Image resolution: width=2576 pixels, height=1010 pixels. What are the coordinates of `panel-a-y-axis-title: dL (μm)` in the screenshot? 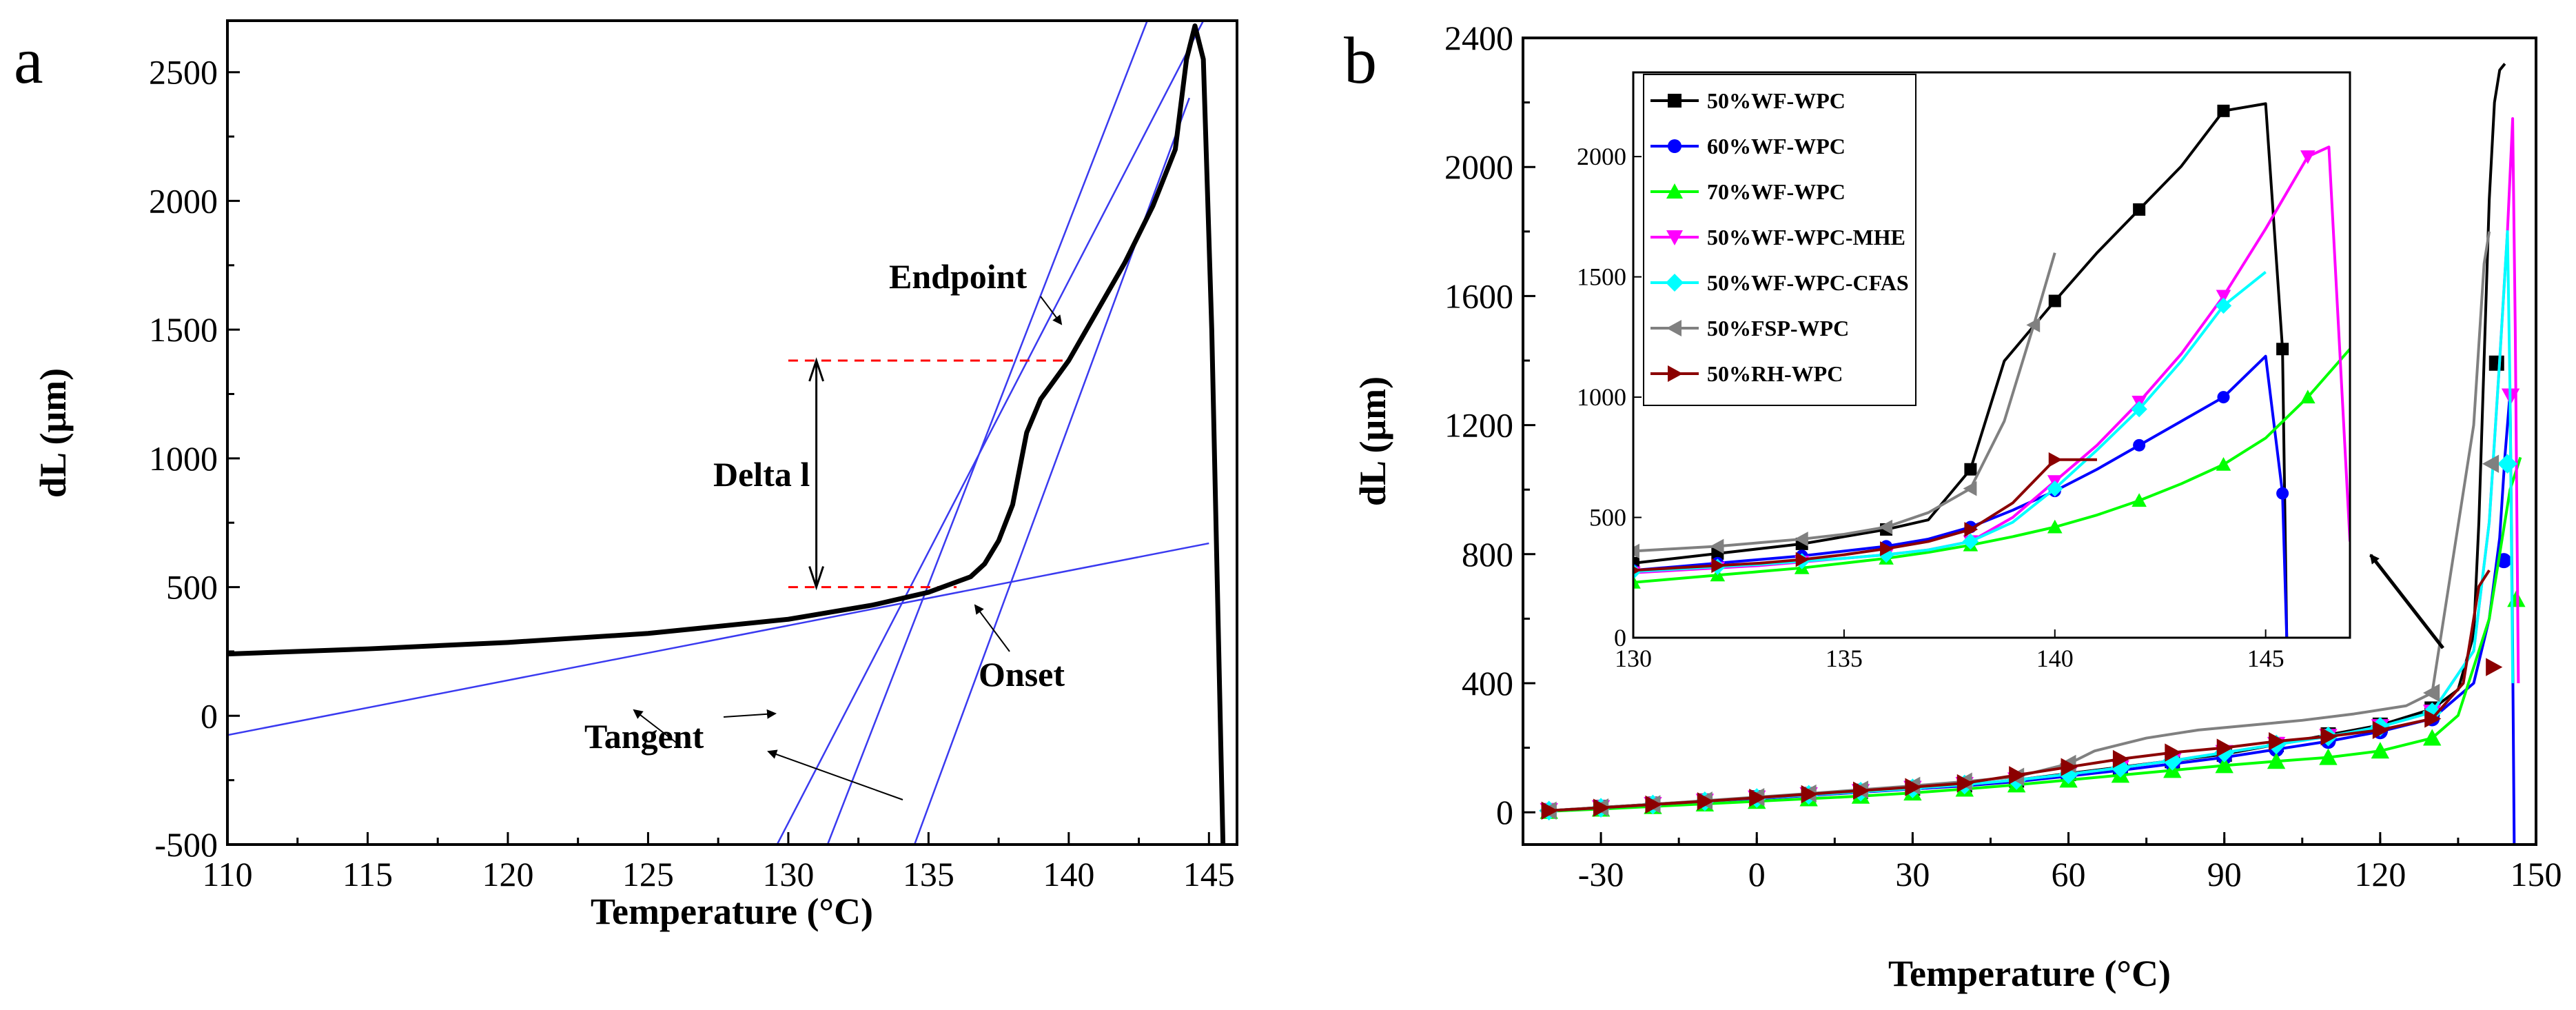 It's located at (53, 433).